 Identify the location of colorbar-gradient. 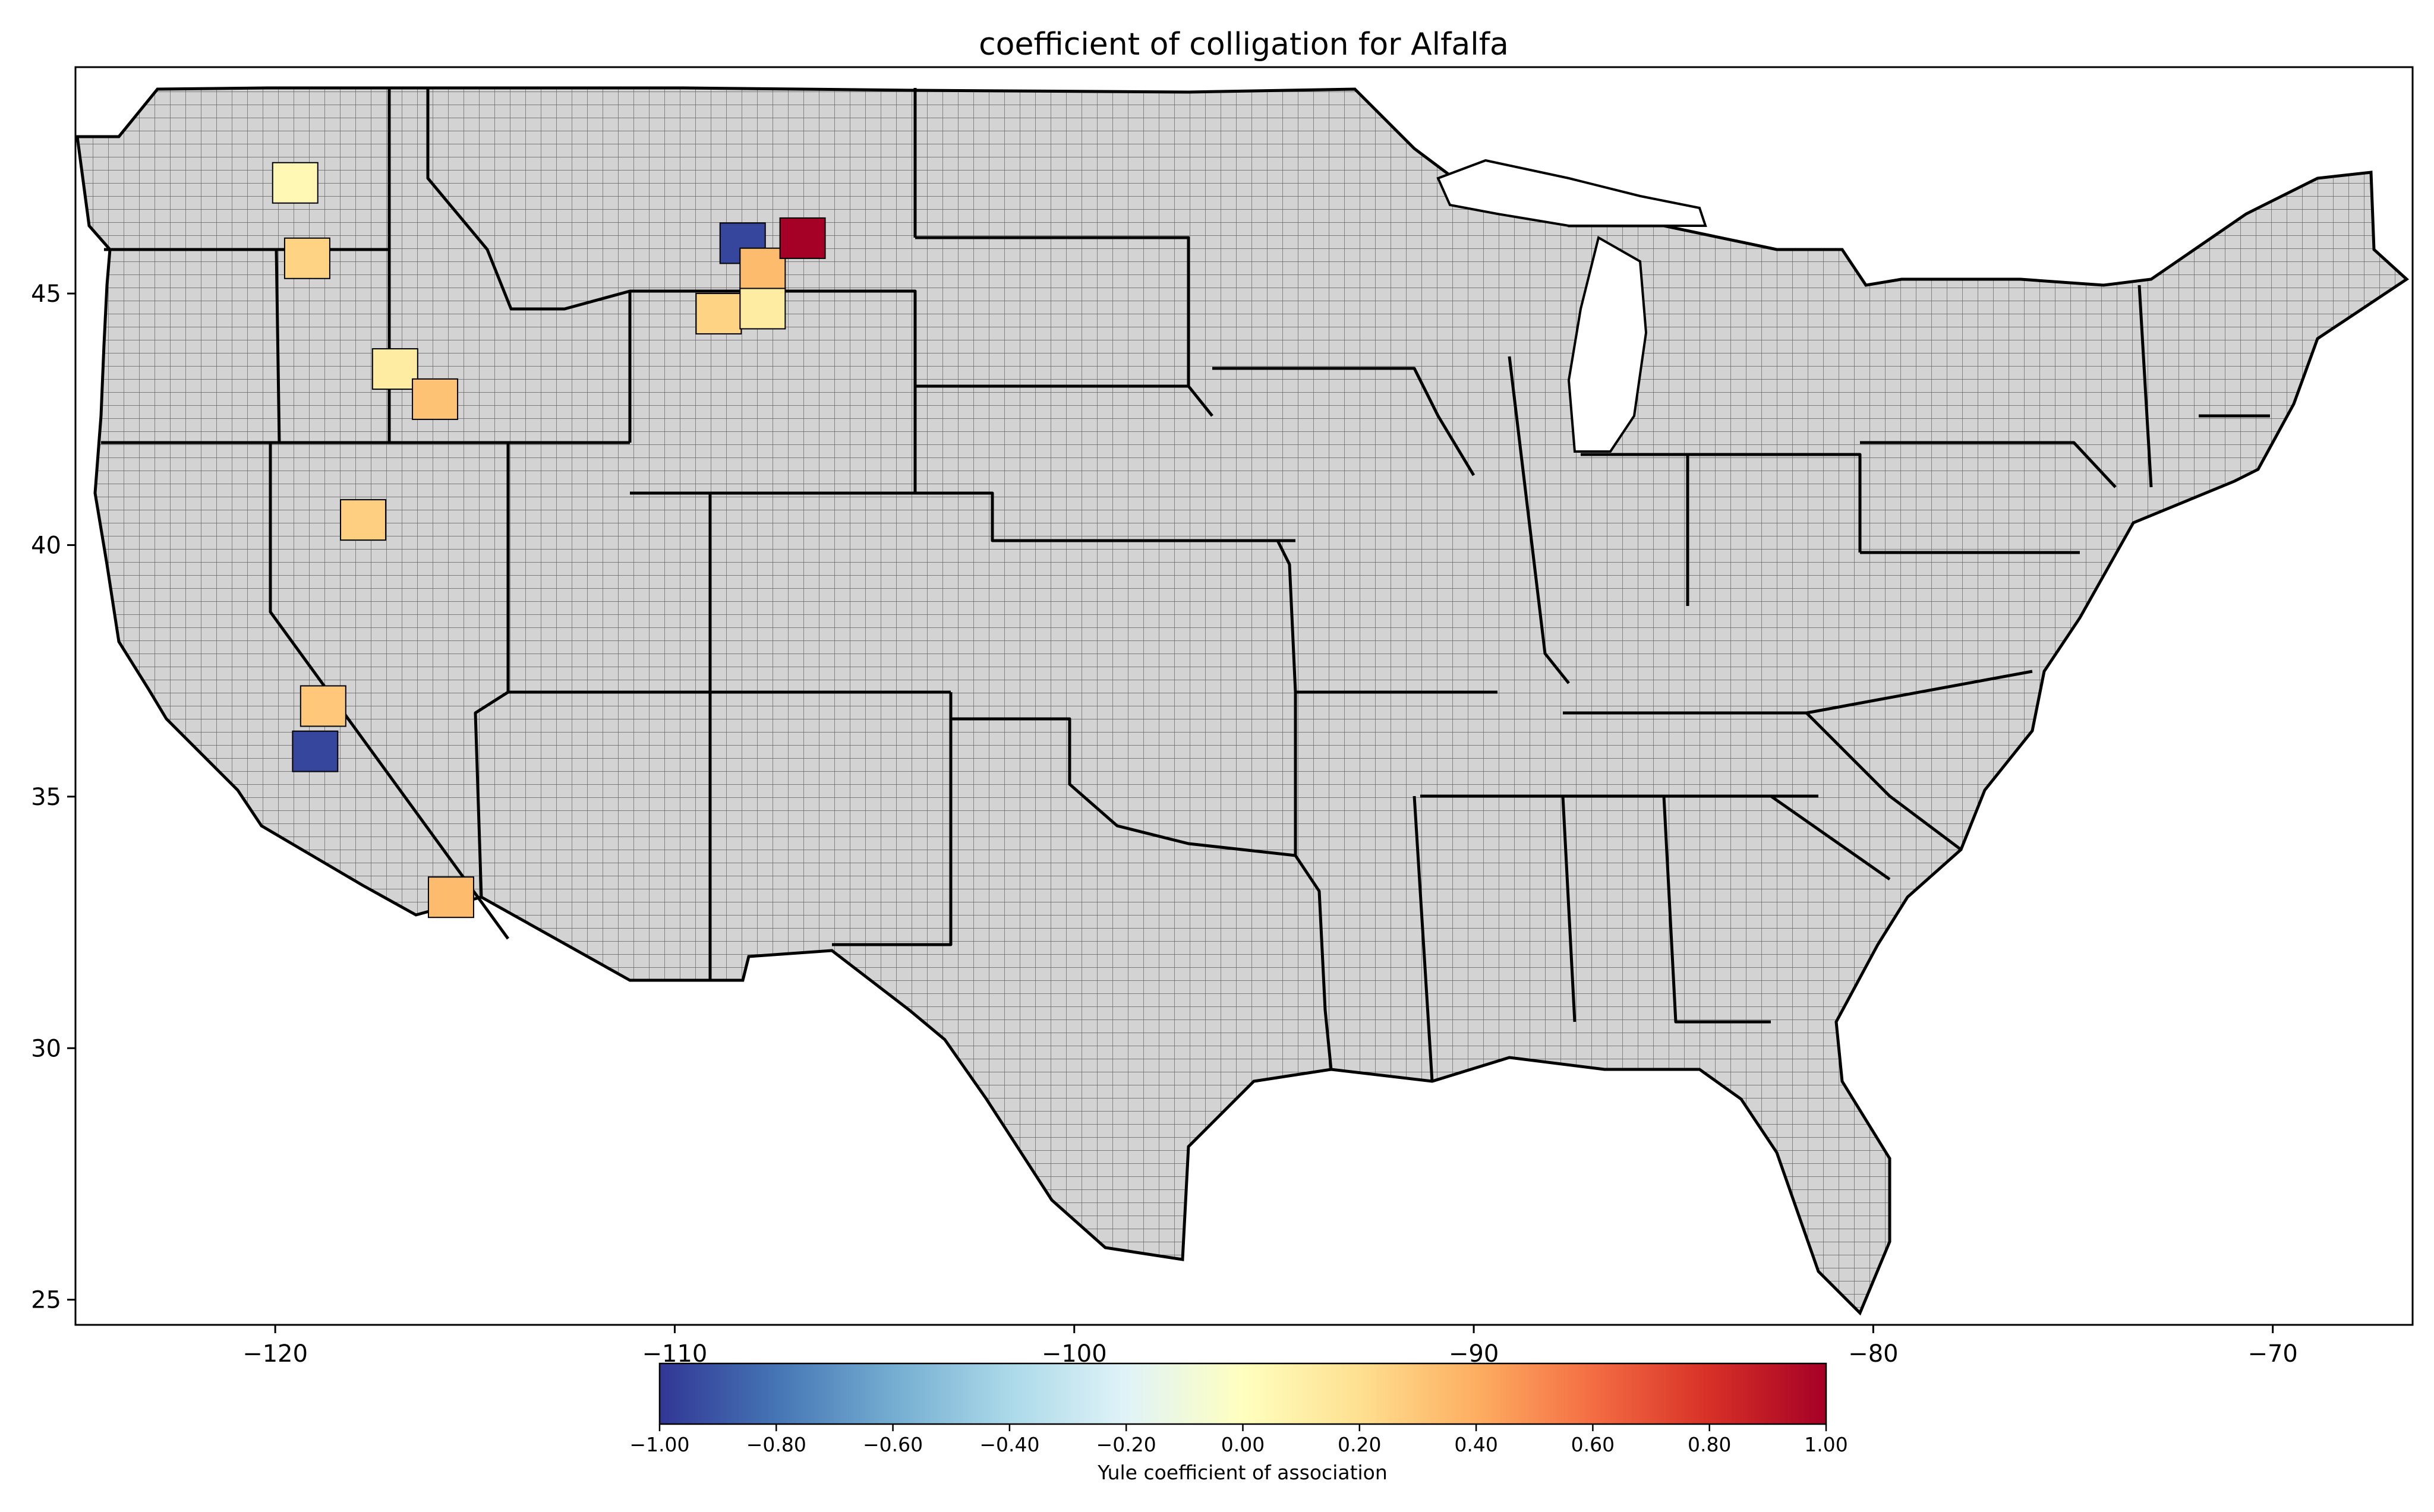
(1242, 1393).